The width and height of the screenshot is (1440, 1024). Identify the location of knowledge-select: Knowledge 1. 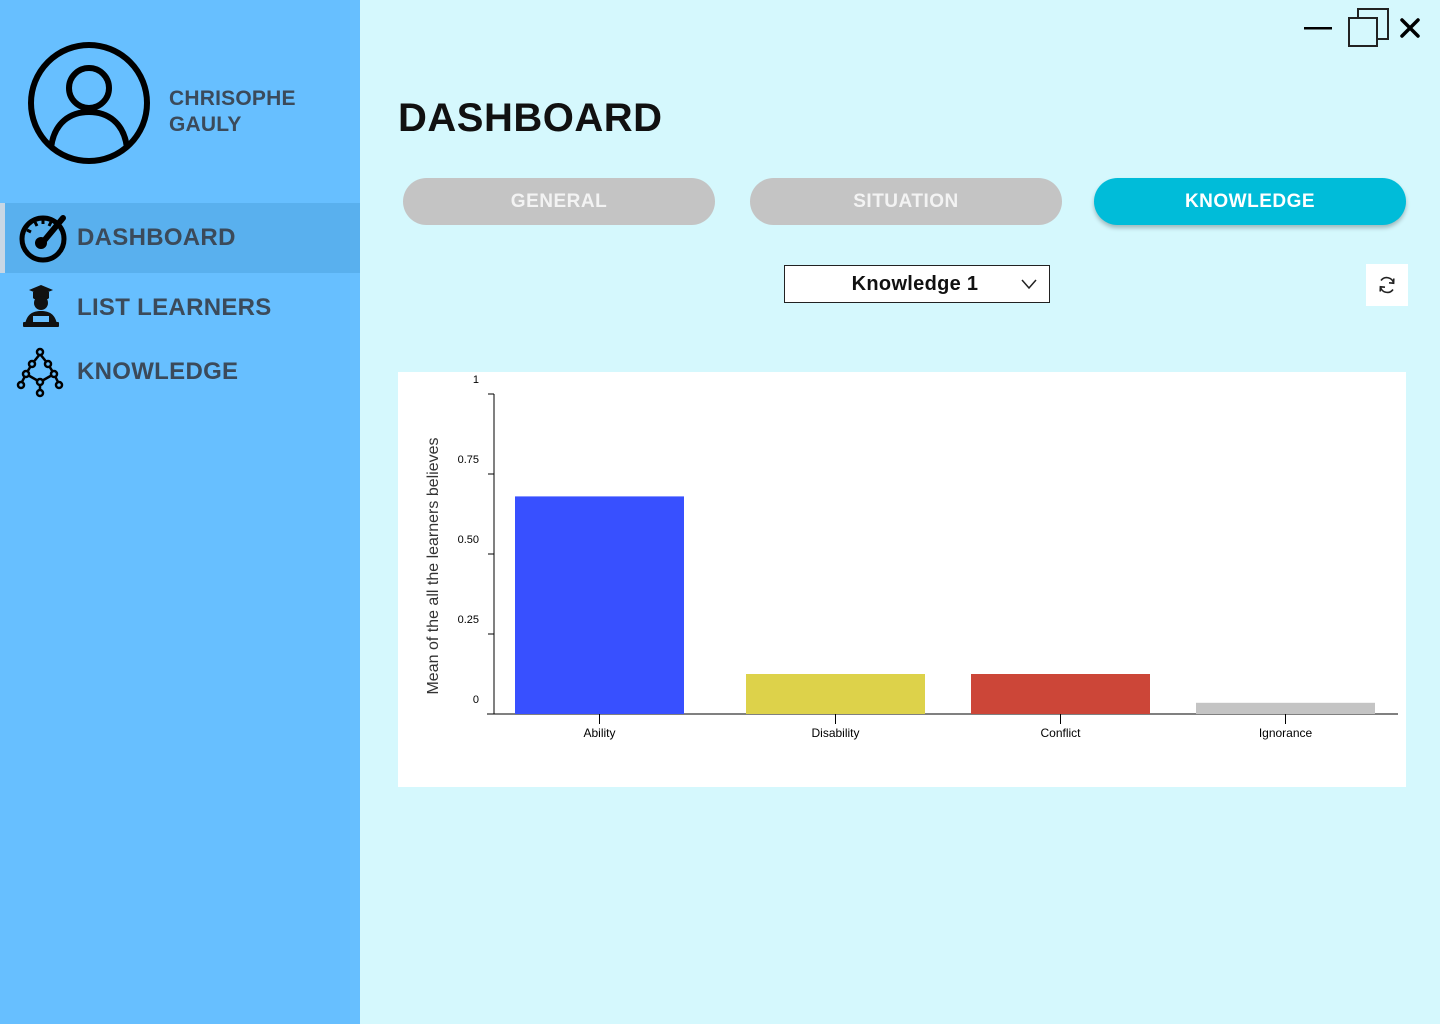
(917, 284).